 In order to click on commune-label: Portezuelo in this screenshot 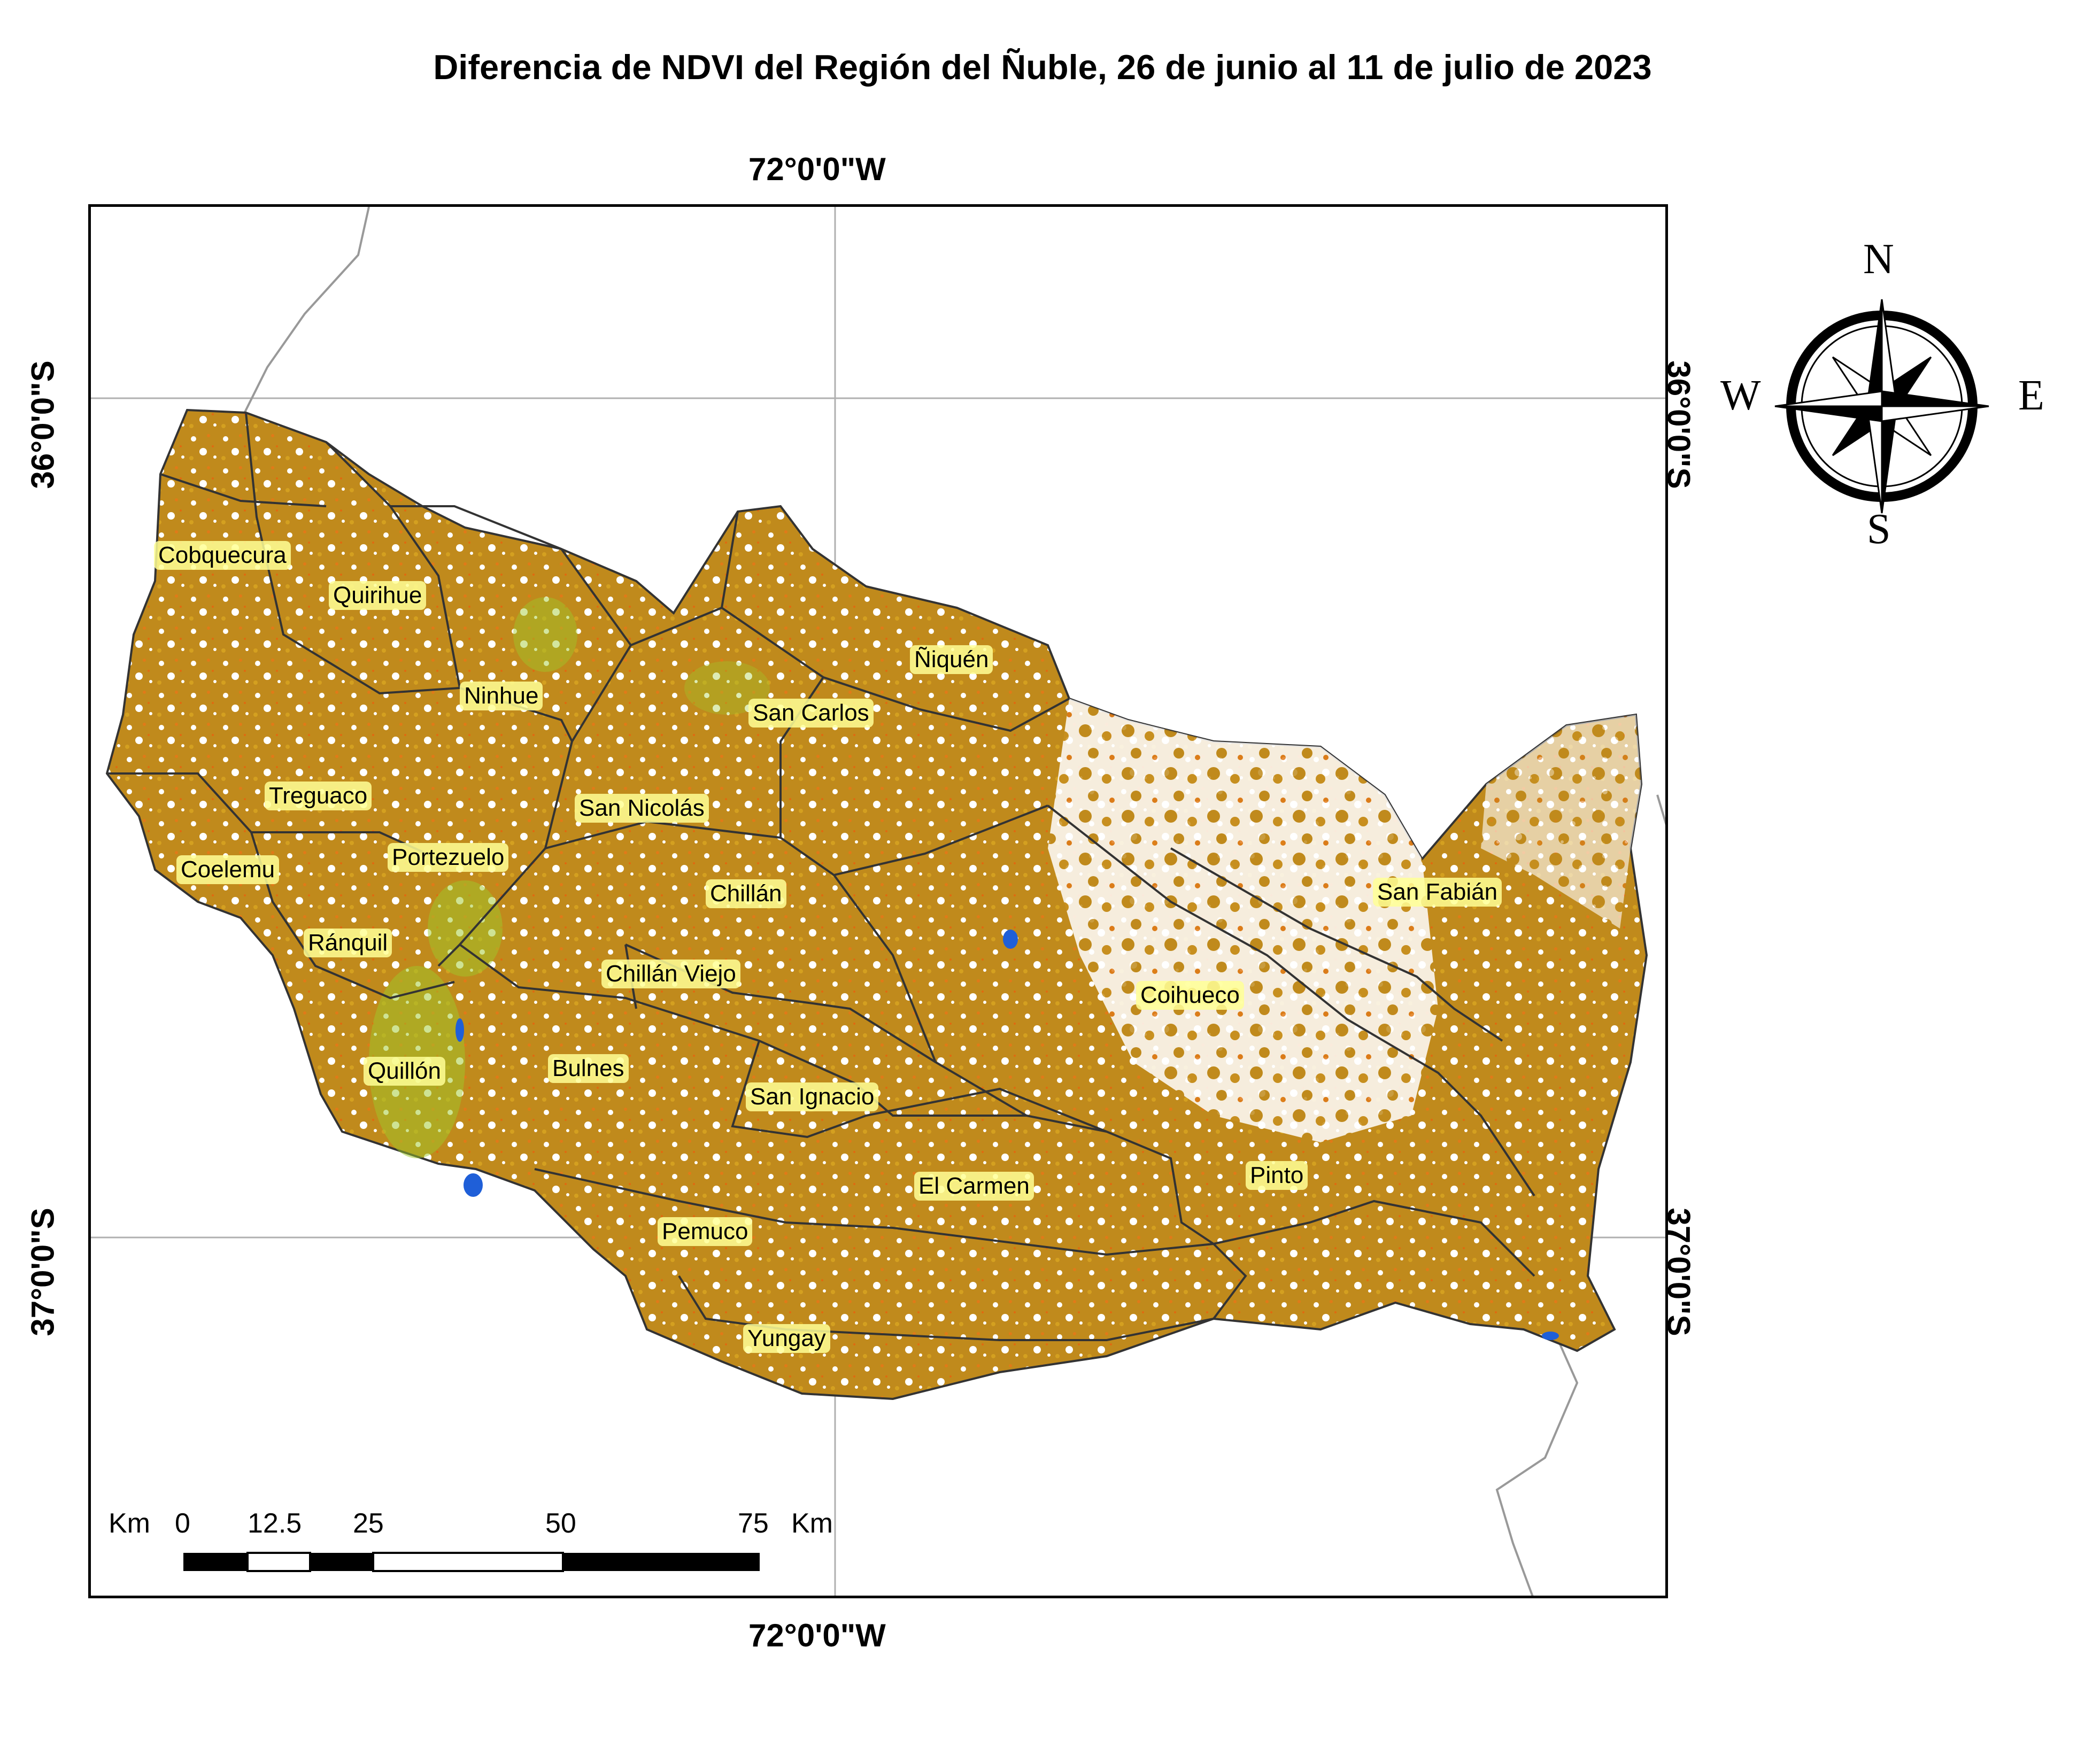, I will do `click(448, 857)`.